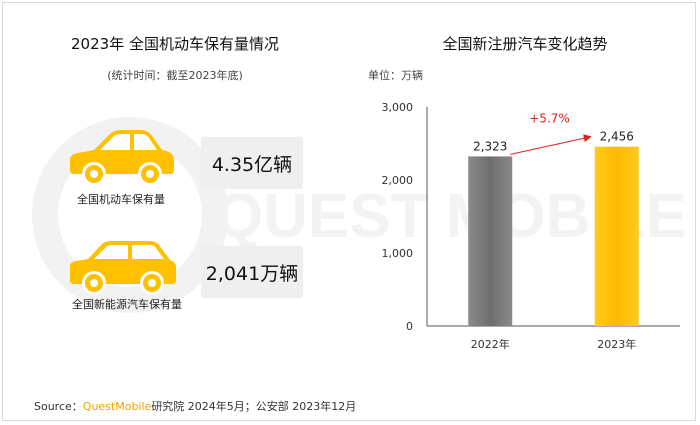  I want to click on x-category-label: 2023年, so click(616, 344).